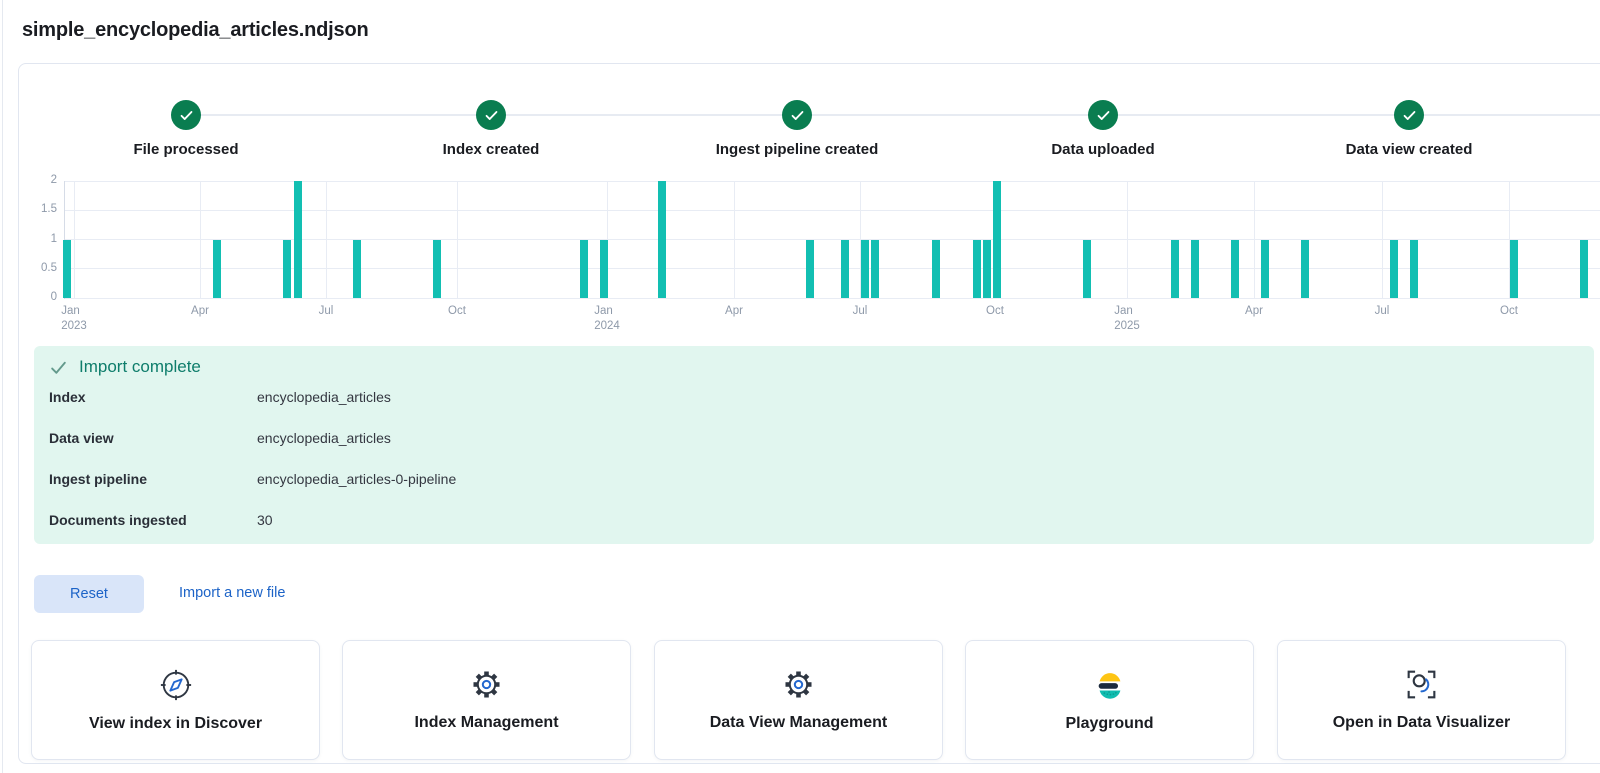  I want to click on import-new-file-link: Import a new file, so click(232, 593).